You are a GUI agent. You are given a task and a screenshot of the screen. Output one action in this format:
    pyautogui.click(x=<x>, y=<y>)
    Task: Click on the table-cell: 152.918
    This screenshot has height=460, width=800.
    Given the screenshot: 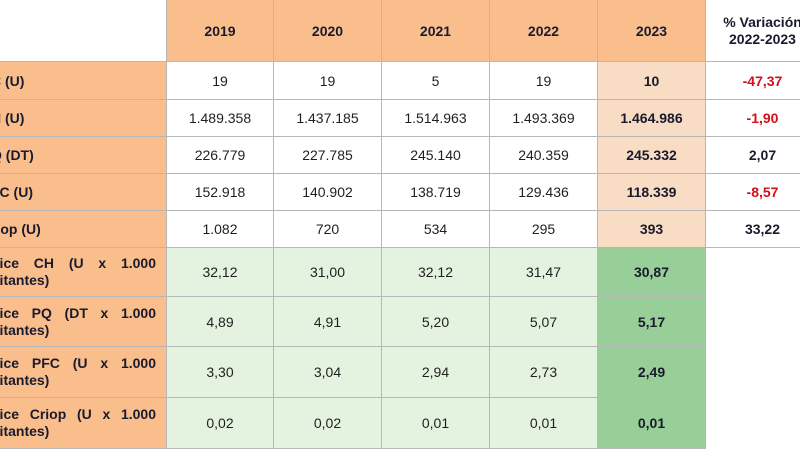 What is the action you would take?
    pyautogui.click(x=220, y=192)
    